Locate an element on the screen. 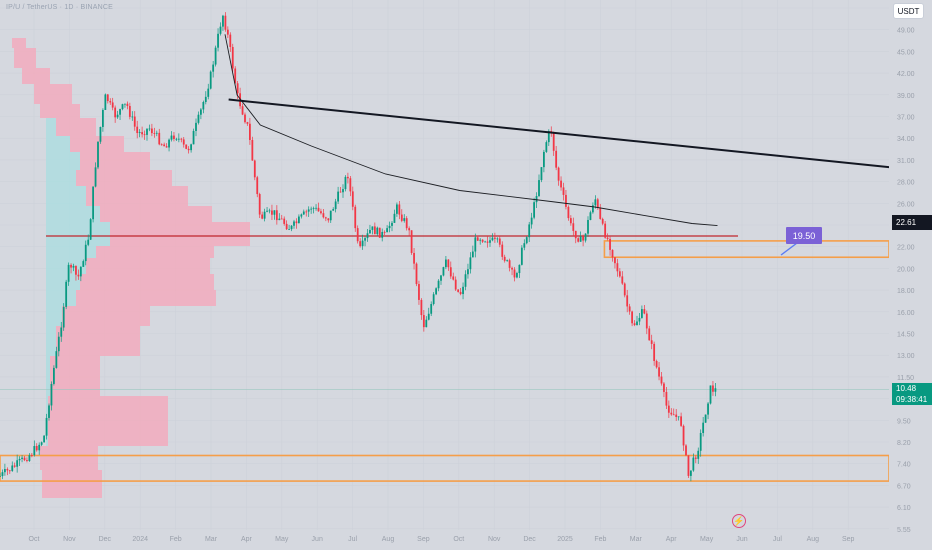 The height and width of the screenshot is (550, 932). y-tick-label: 20.00 is located at coordinates (906, 269).